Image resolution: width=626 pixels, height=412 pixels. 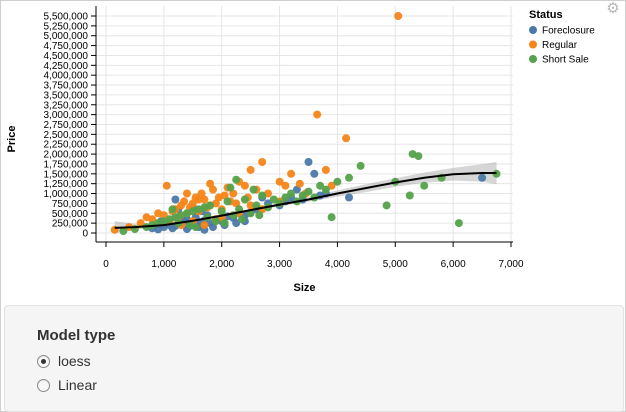 What do you see at coordinates (66, 145) in the screenshot?
I see `y-tick-label: 2,250,000` at bounding box center [66, 145].